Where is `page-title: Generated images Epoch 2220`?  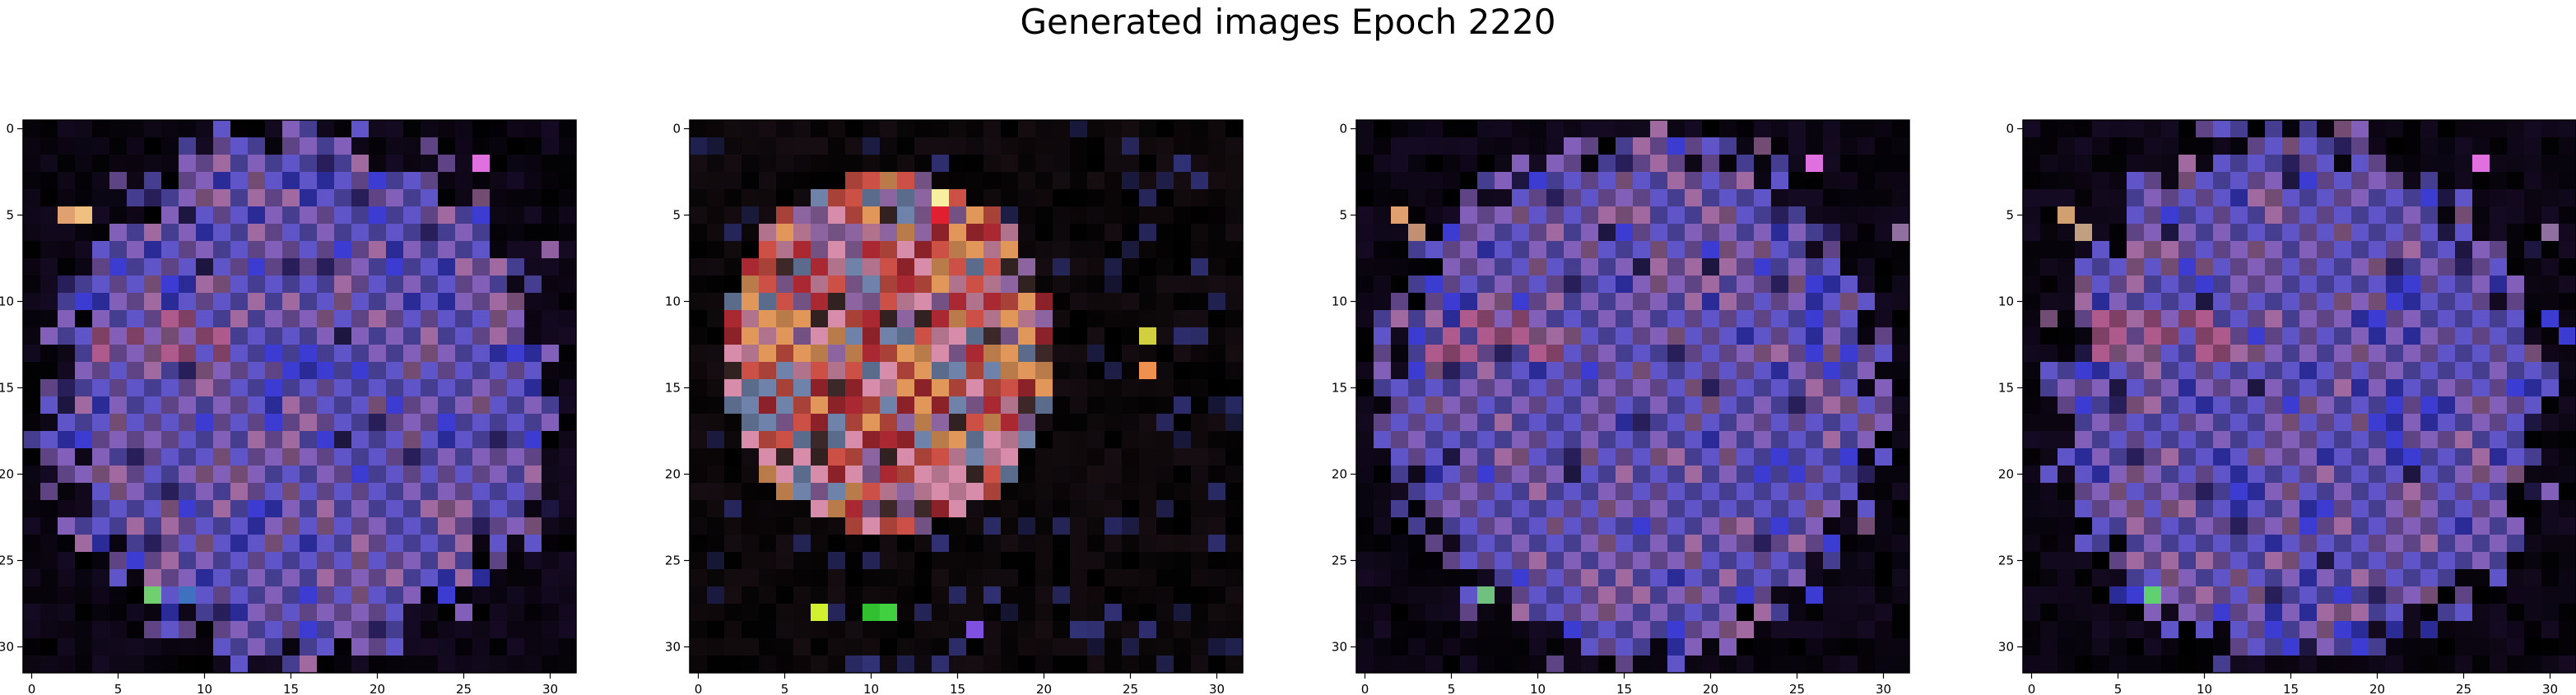 page-title: Generated images Epoch 2220 is located at coordinates (1288, 22).